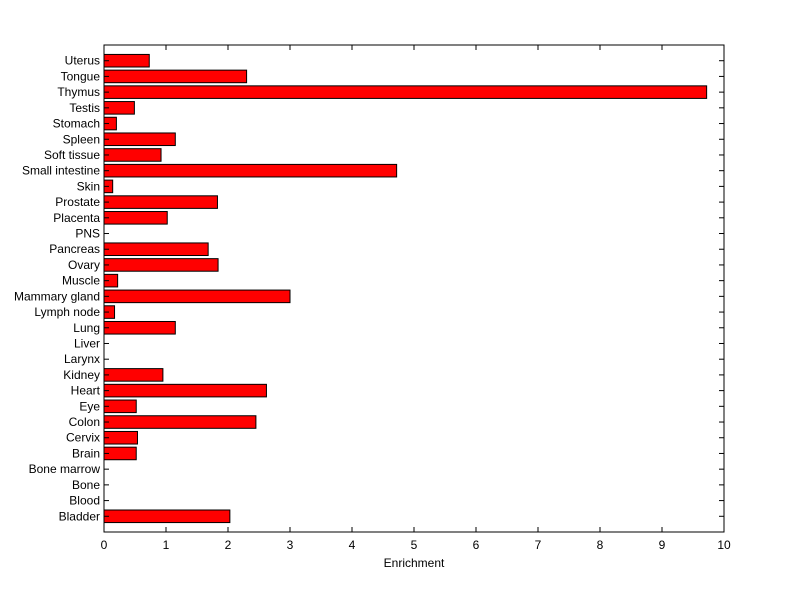  I want to click on y-tick-label: Bladder, so click(79, 516).